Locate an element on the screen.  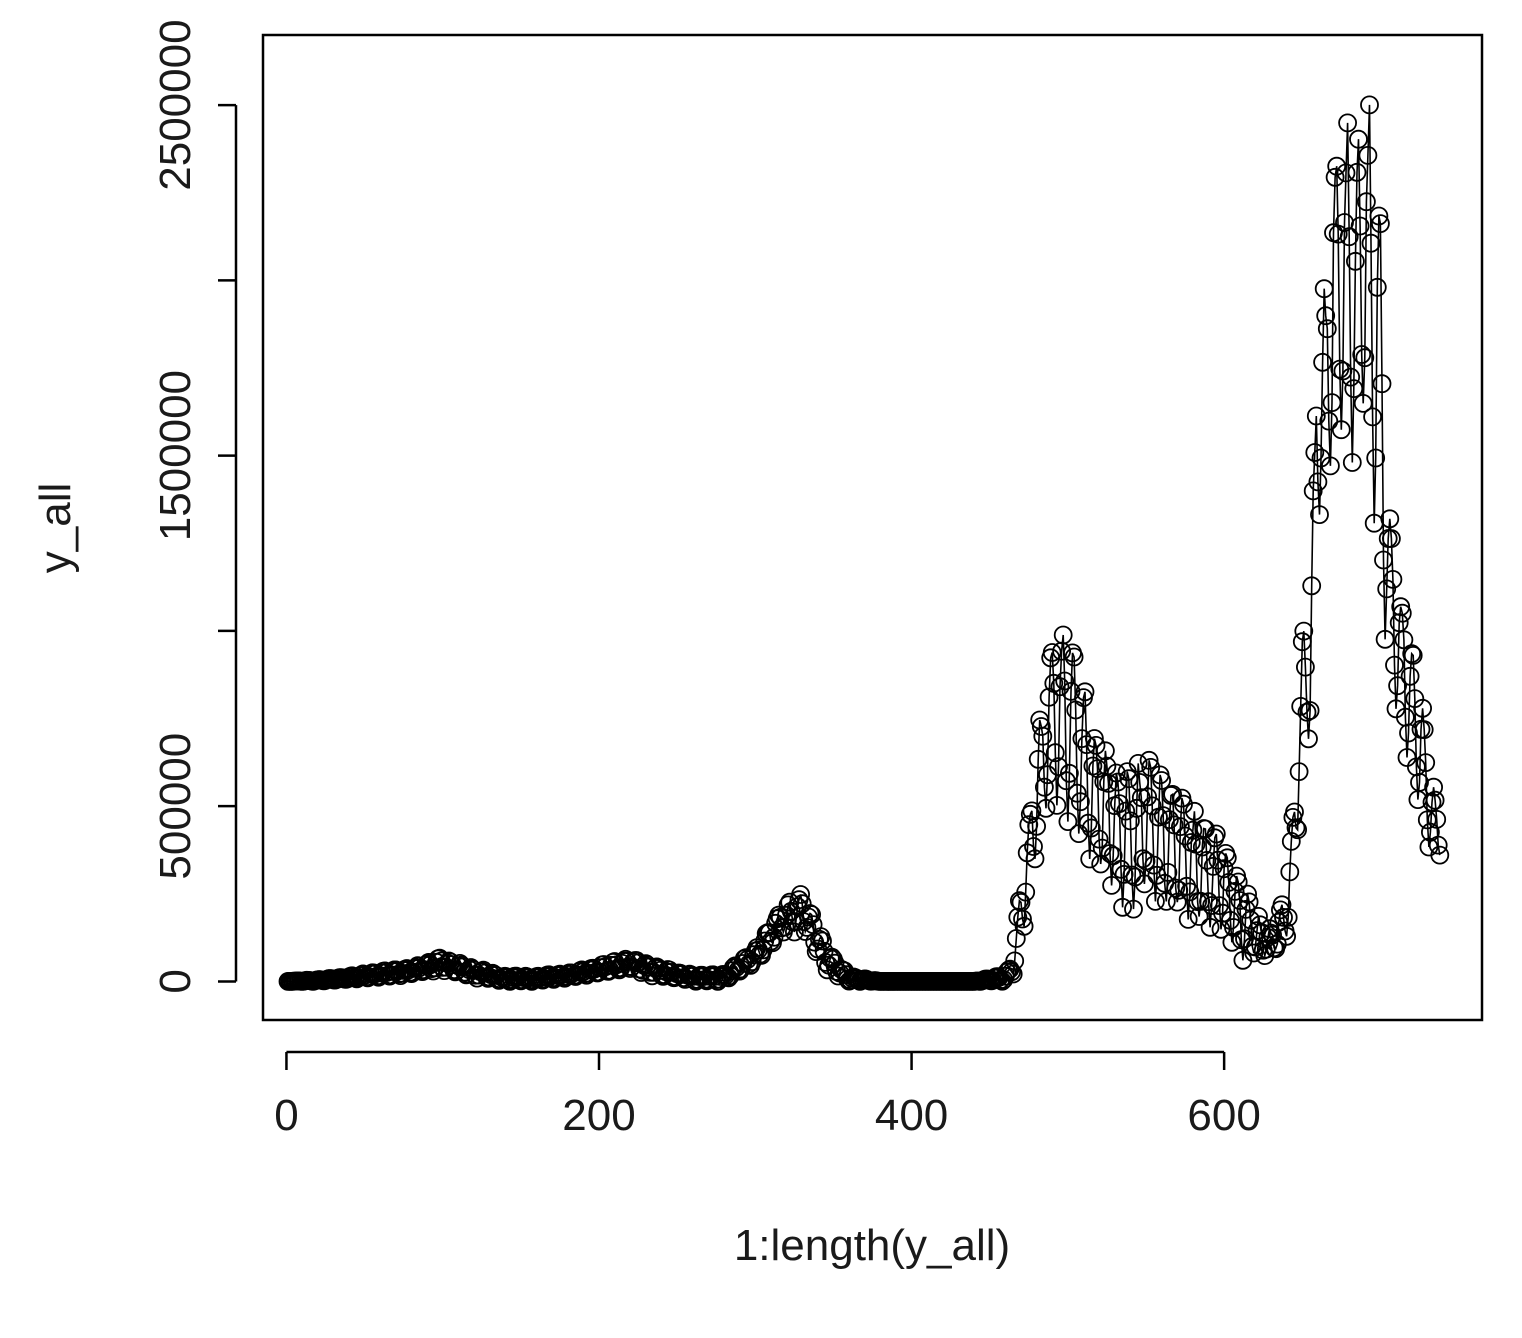
y-tick-label: 1500000 is located at coordinates (175, 455).